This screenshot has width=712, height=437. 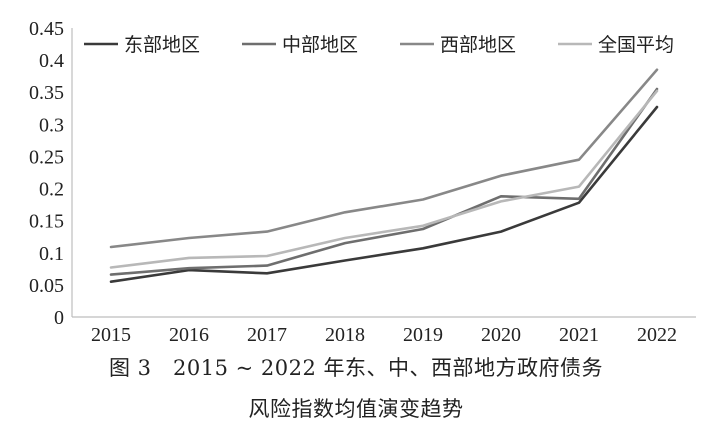 What do you see at coordinates (423, 335) in the screenshot?
I see `x-tick-label: 2019` at bounding box center [423, 335].